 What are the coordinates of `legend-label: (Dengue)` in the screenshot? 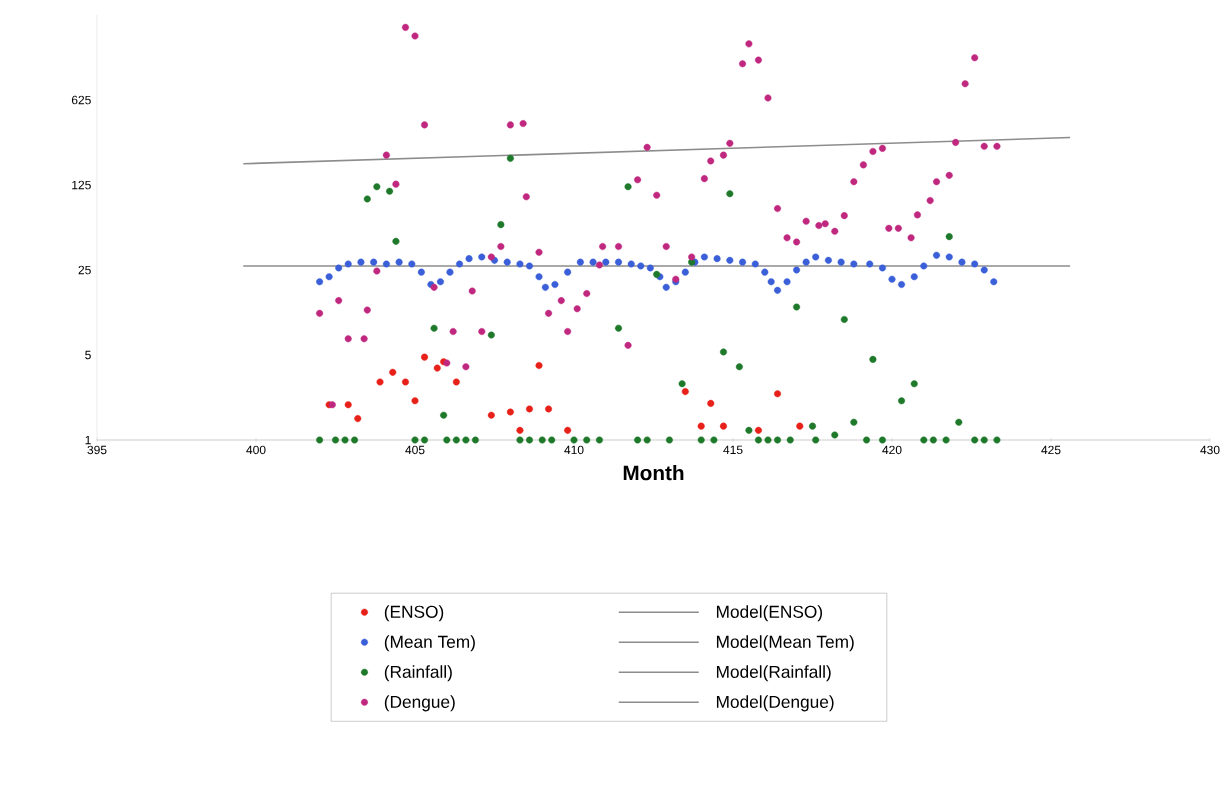 It's located at (419, 703).